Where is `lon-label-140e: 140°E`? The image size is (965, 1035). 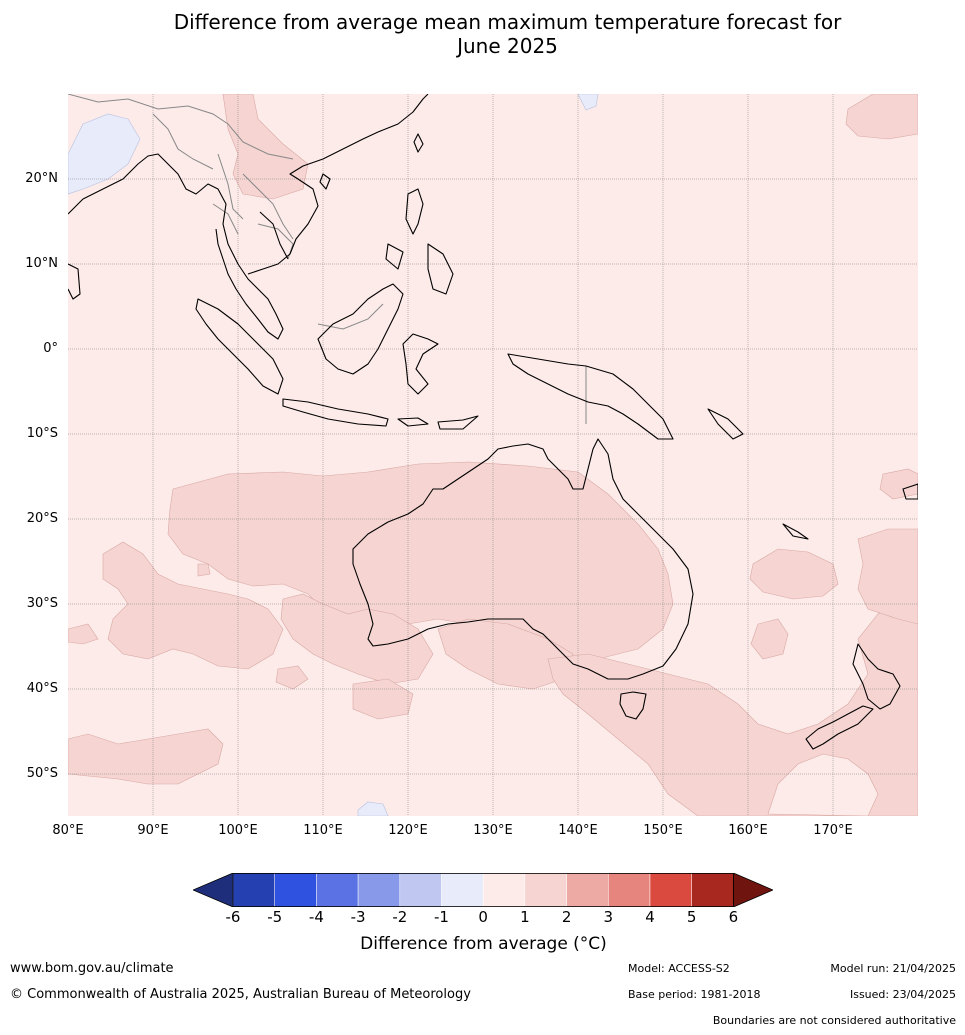
lon-label-140e: 140°E is located at coordinates (578, 830).